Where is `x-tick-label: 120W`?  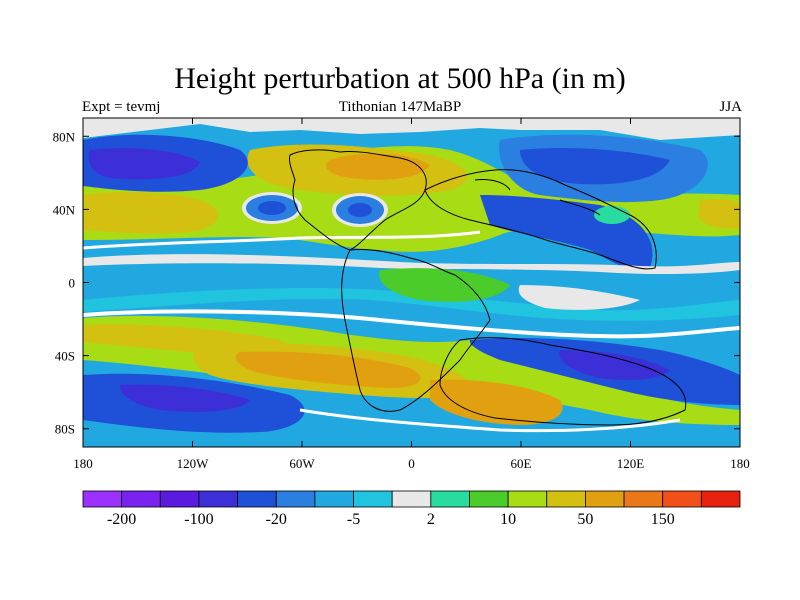
x-tick-label: 120W is located at coordinates (193, 463).